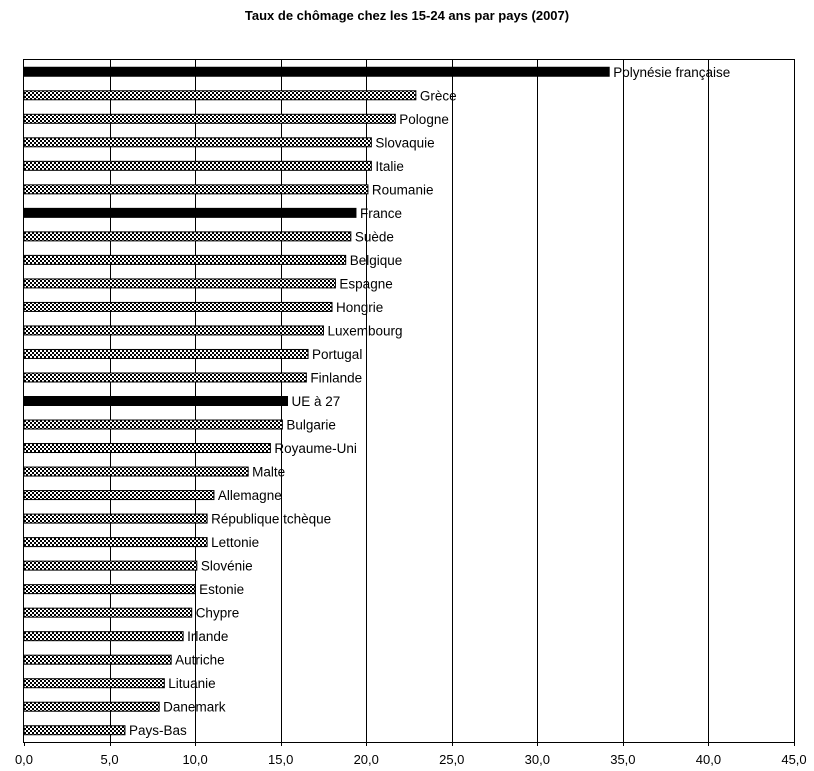  What do you see at coordinates (268, 472) in the screenshot?
I see `category-label: Malte` at bounding box center [268, 472].